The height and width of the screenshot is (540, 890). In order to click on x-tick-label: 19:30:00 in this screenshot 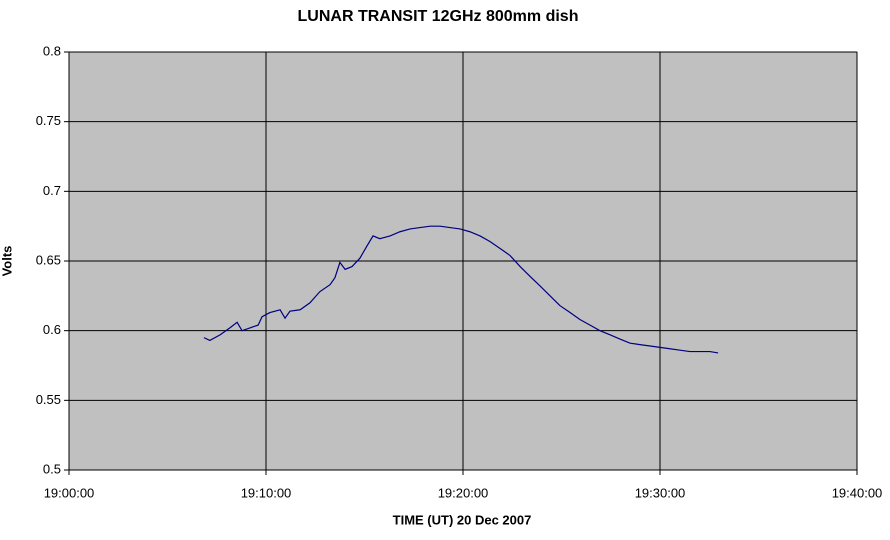, I will do `click(660, 492)`.